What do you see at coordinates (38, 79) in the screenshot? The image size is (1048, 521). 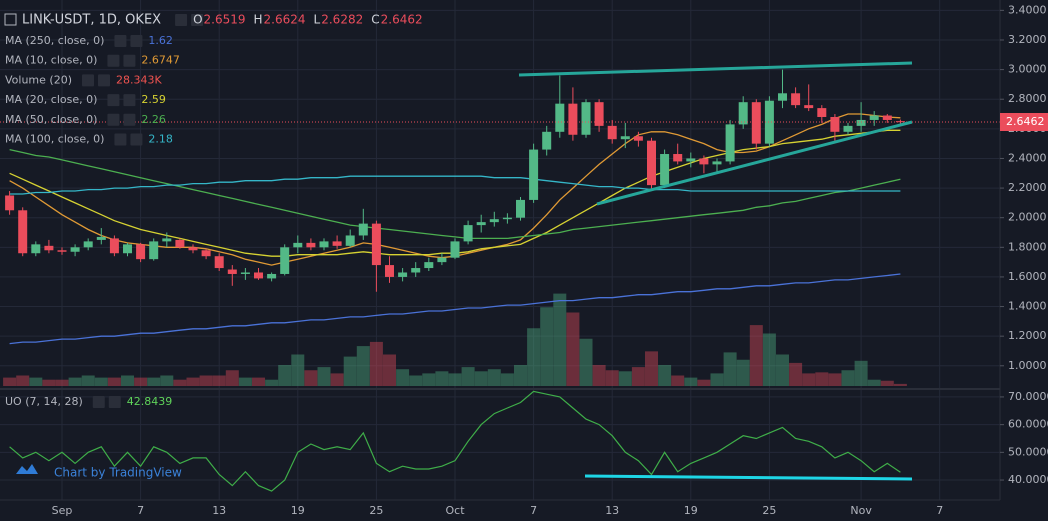 I see `legend-name: Volume (20)` at bounding box center [38, 79].